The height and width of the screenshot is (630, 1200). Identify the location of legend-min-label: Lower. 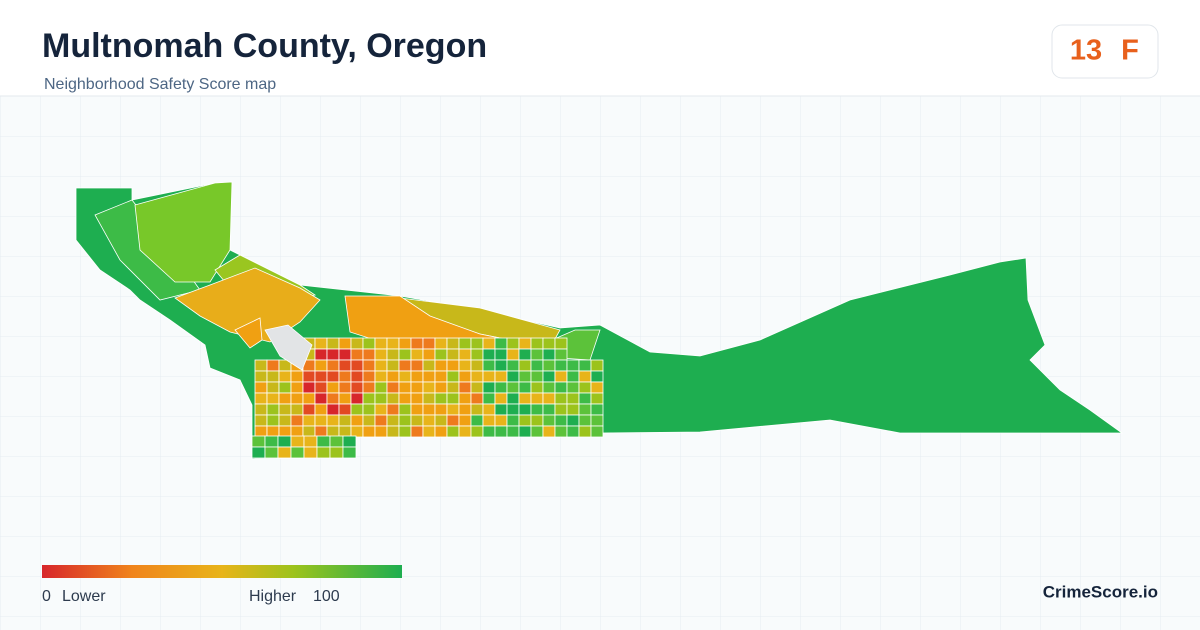
(84, 596).